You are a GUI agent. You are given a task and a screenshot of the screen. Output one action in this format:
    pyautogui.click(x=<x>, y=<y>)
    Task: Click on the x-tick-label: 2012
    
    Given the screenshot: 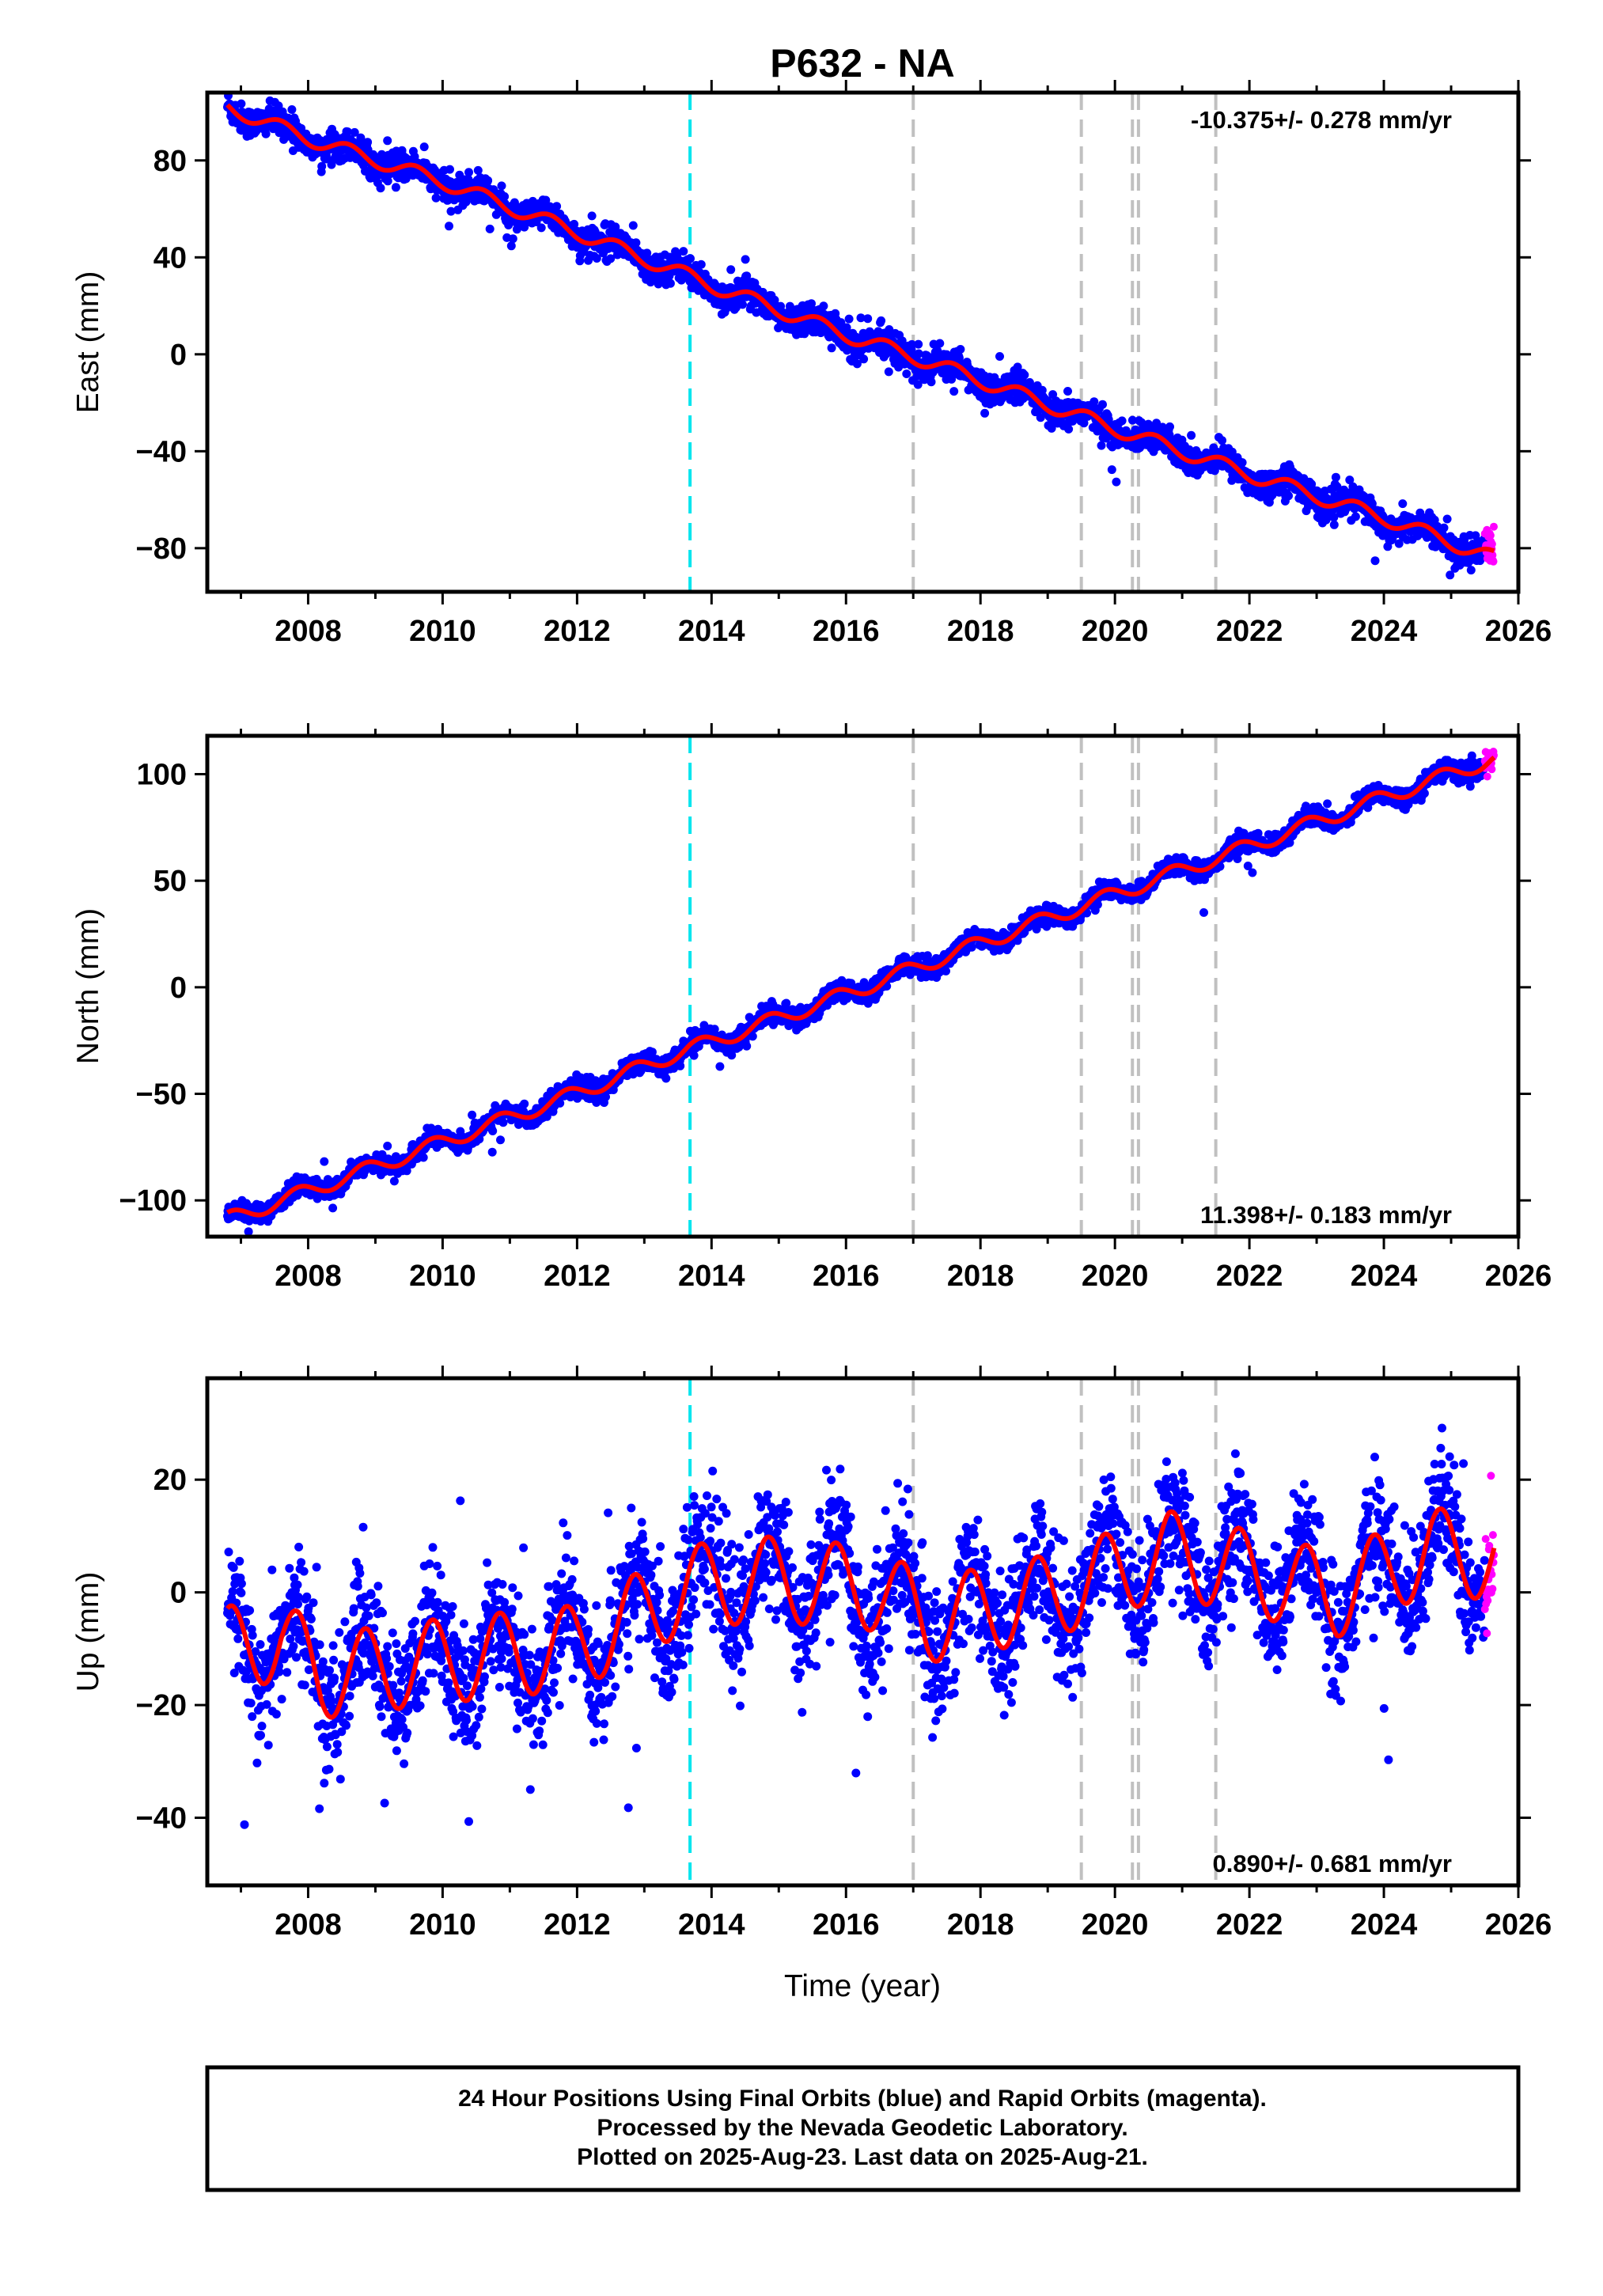 What is the action you would take?
    pyautogui.click(x=577, y=631)
    